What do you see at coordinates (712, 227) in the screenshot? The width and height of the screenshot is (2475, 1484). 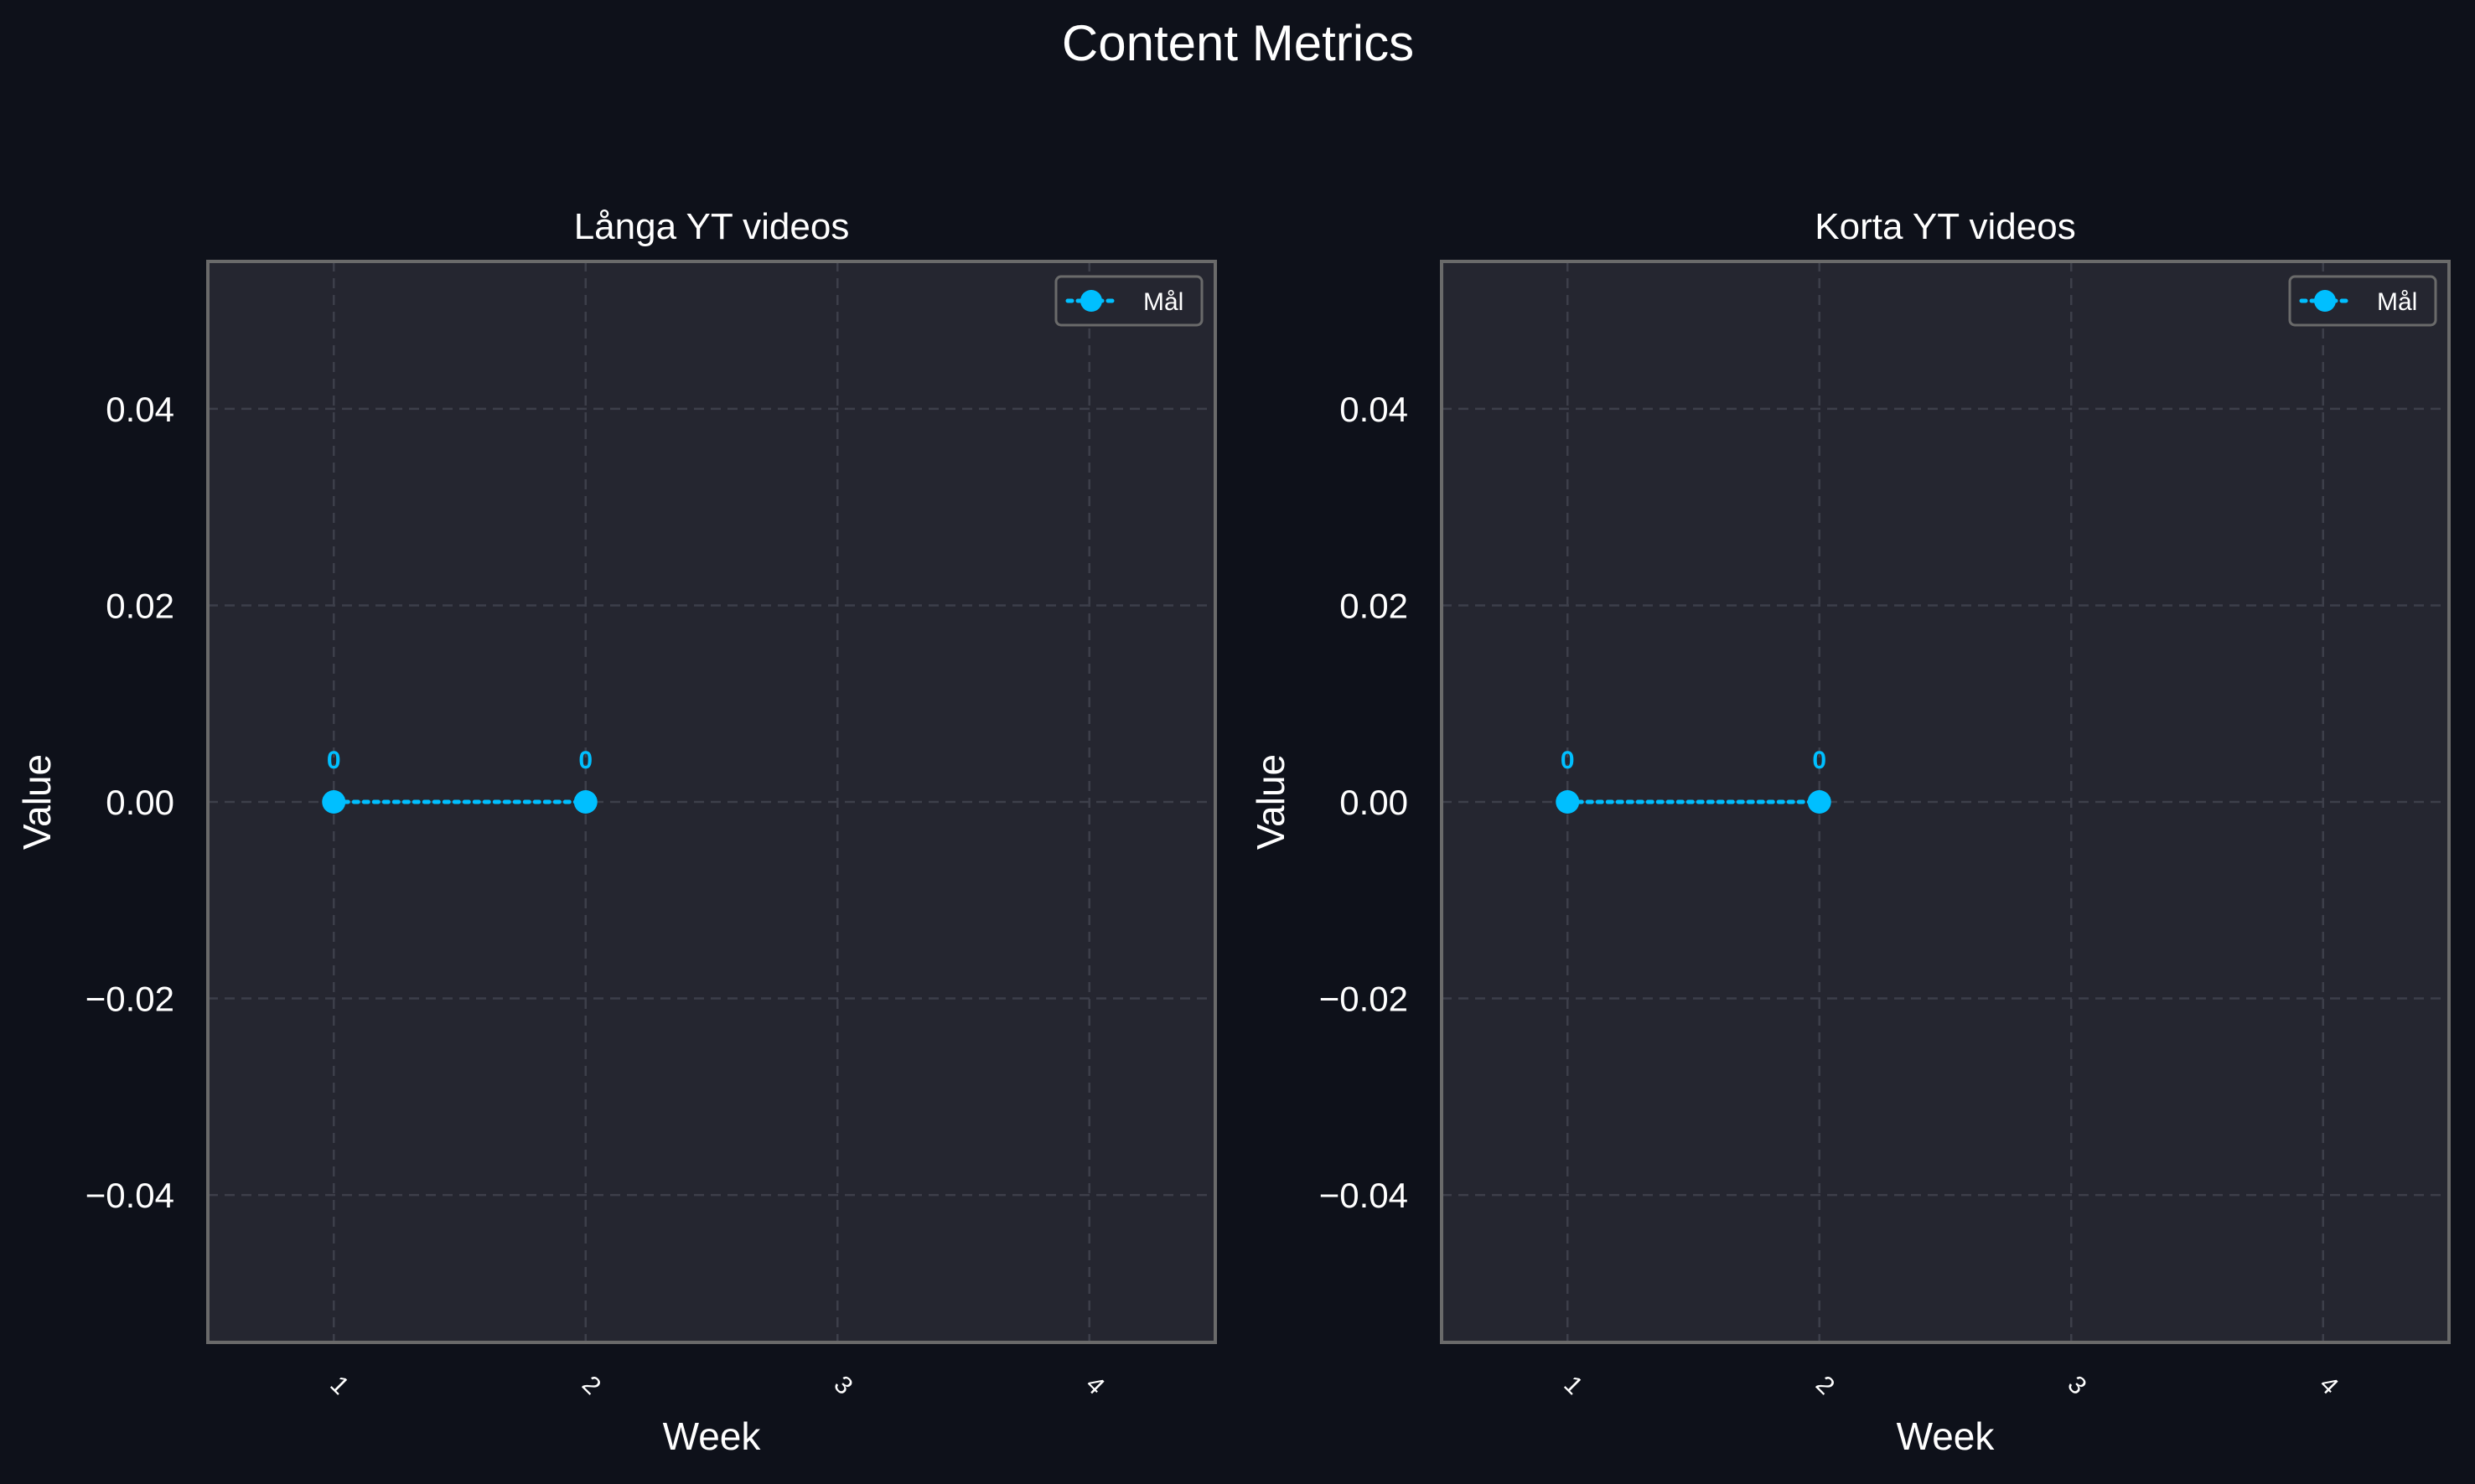 I see `panel-title: Långa YT videos` at bounding box center [712, 227].